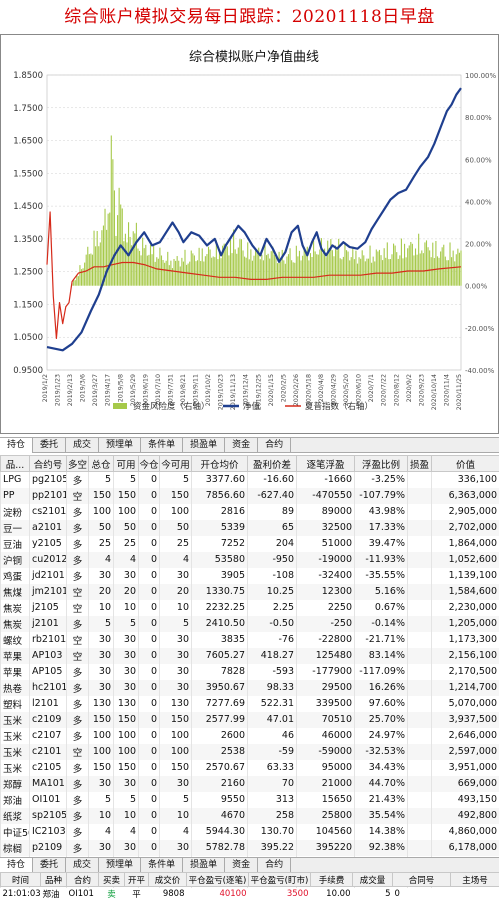 The image size is (499, 905). I want to click on tab-top-0: 持仓, so click(17, 445).